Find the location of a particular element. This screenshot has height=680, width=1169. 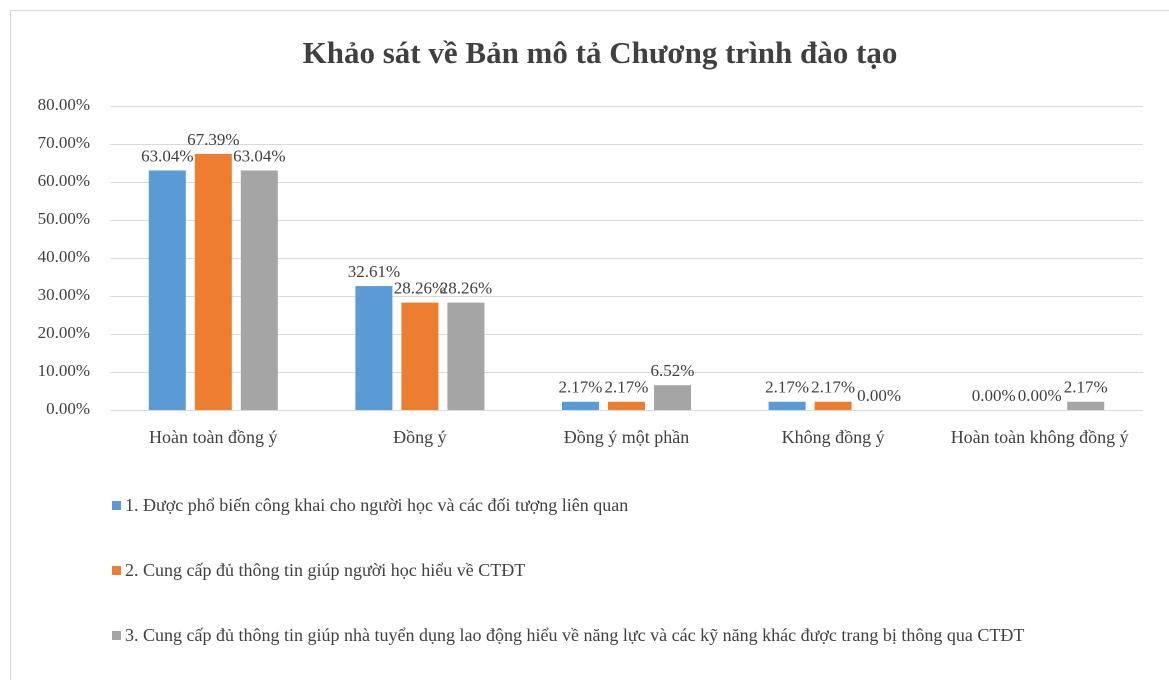

x-tick-label: Đồng ý is located at coordinates (420, 437).